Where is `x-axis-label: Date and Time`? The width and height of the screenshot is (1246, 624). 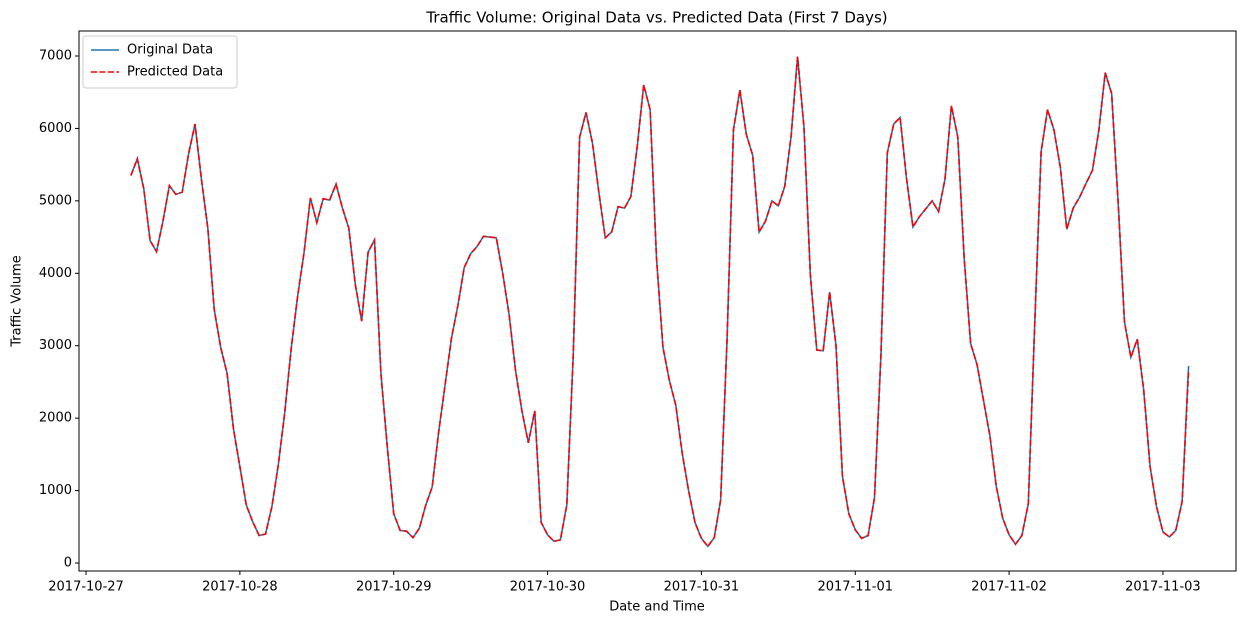
x-axis-label: Date and Time is located at coordinates (657, 607).